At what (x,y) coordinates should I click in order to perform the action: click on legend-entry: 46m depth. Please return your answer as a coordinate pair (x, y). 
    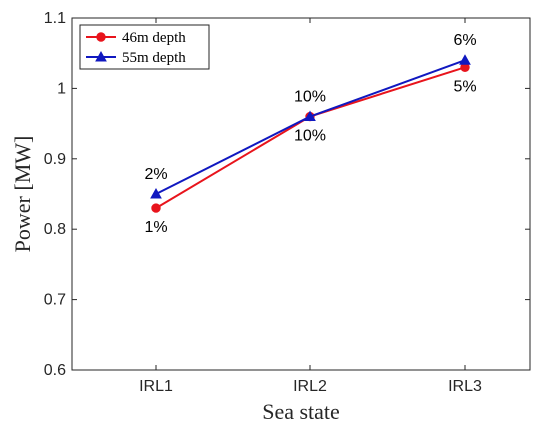
    Looking at the image, I should click on (136, 38).